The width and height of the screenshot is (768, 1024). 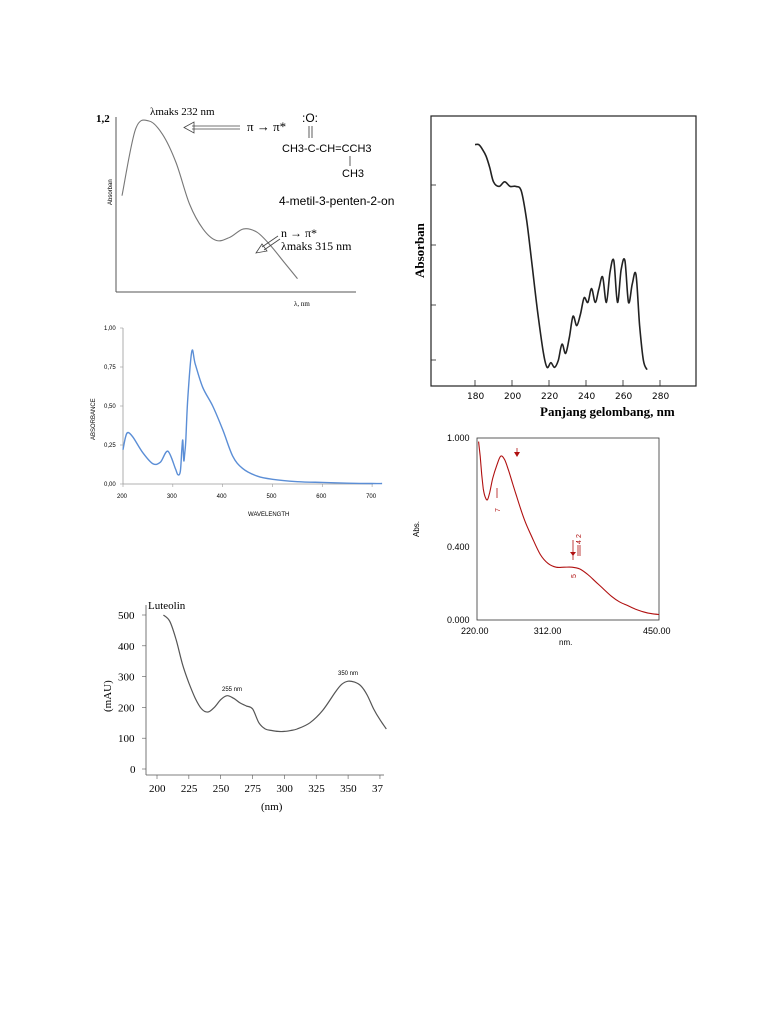 What do you see at coordinates (416, 529) in the screenshot?
I see `red-y-label: Abs.` at bounding box center [416, 529].